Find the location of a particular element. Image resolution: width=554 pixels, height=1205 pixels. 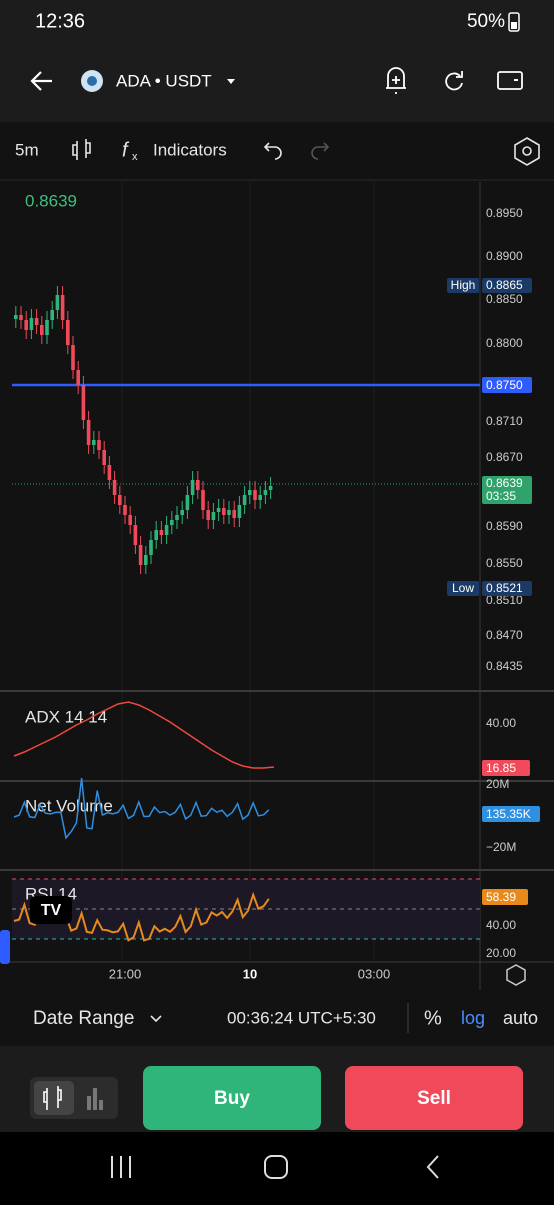

tv-logo is located at coordinates (51, 910).